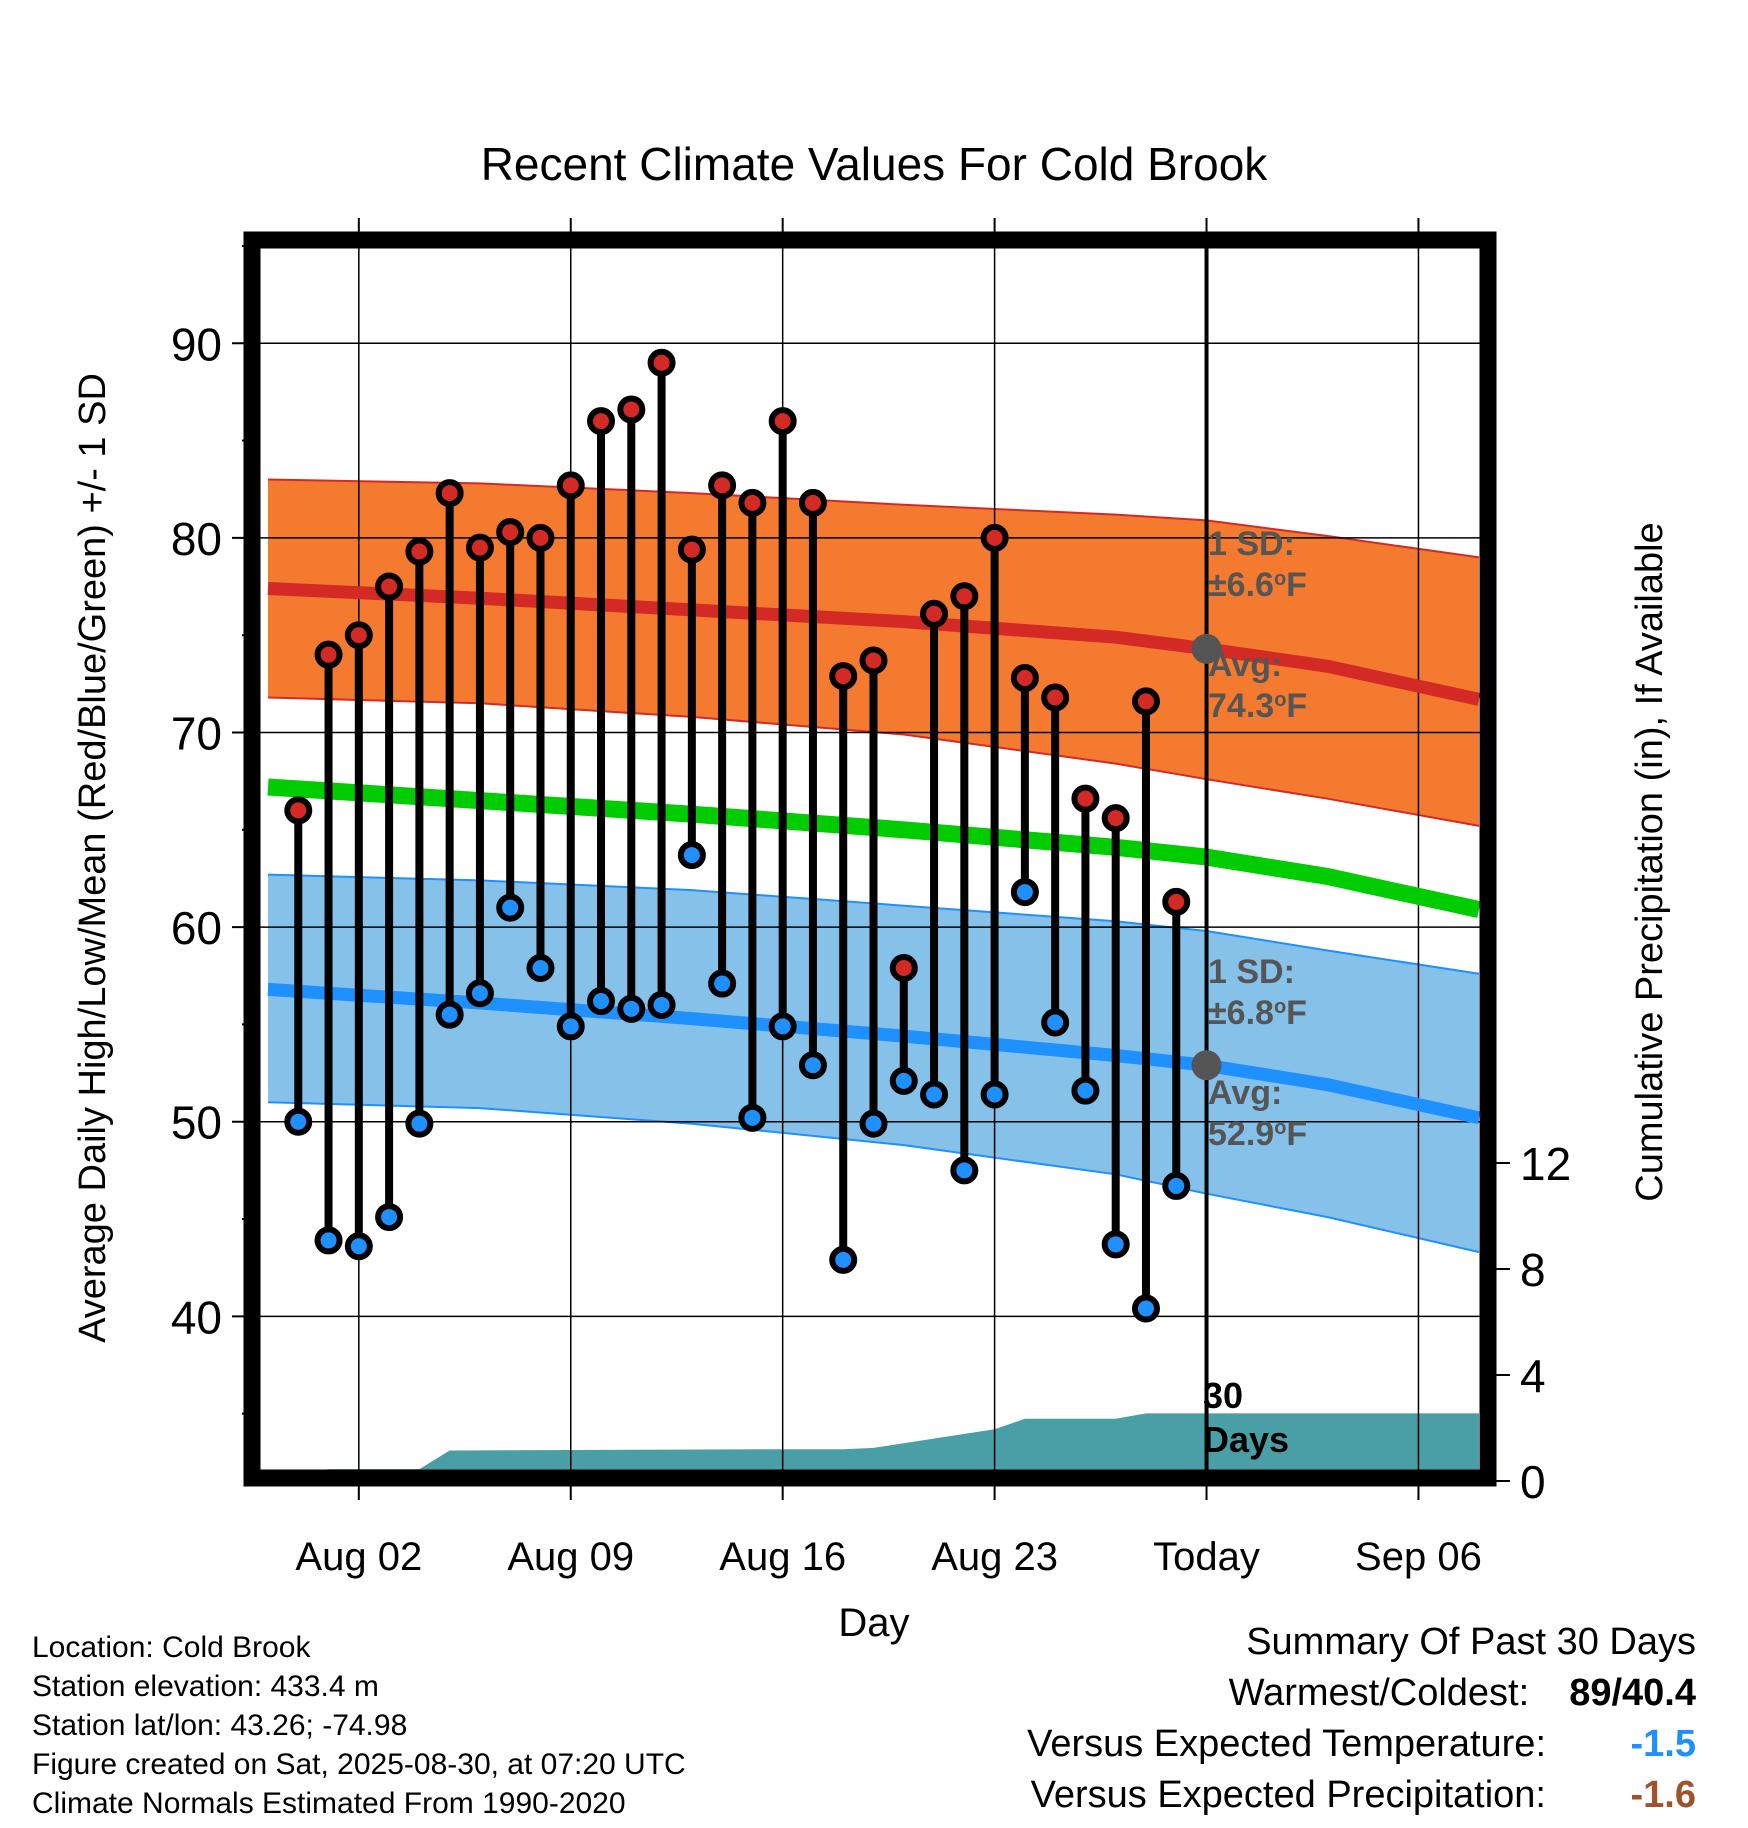 The height and width of the screenshot is (1828, 1748). I want to click on x-tick-label: Aug 23, so click(994, 1557).